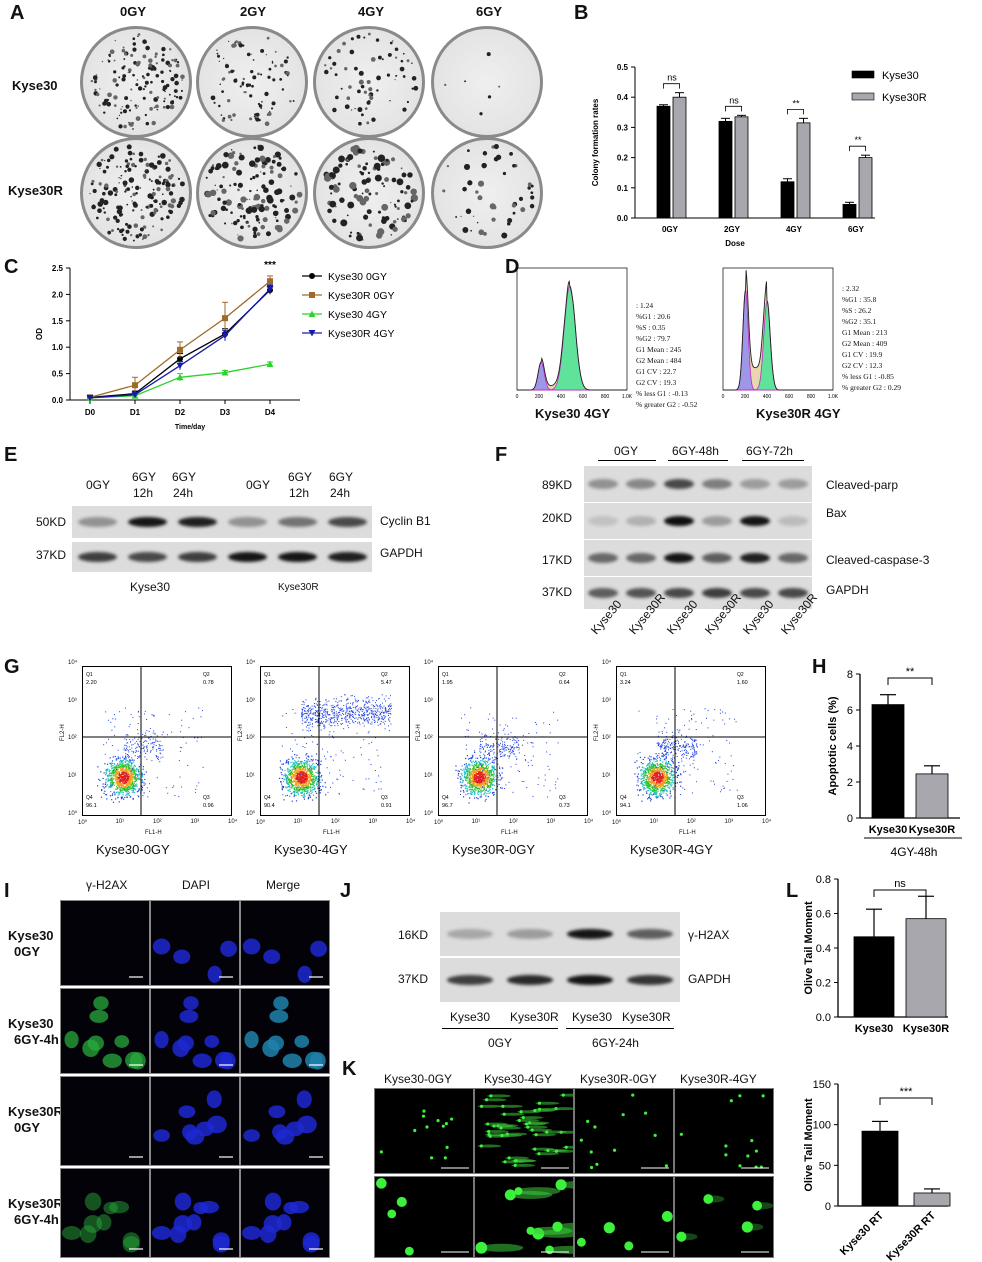 The height and width of the screenshot is (1262, 982). Describe the element at coordinates (623, 218) in the screenshot. I see `y-tick-label: 0.0` at that location.